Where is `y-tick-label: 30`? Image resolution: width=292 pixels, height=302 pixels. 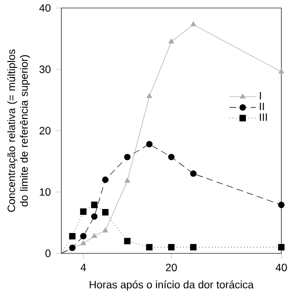
y-tick-label: 30 is located at coordinates (45, 70).